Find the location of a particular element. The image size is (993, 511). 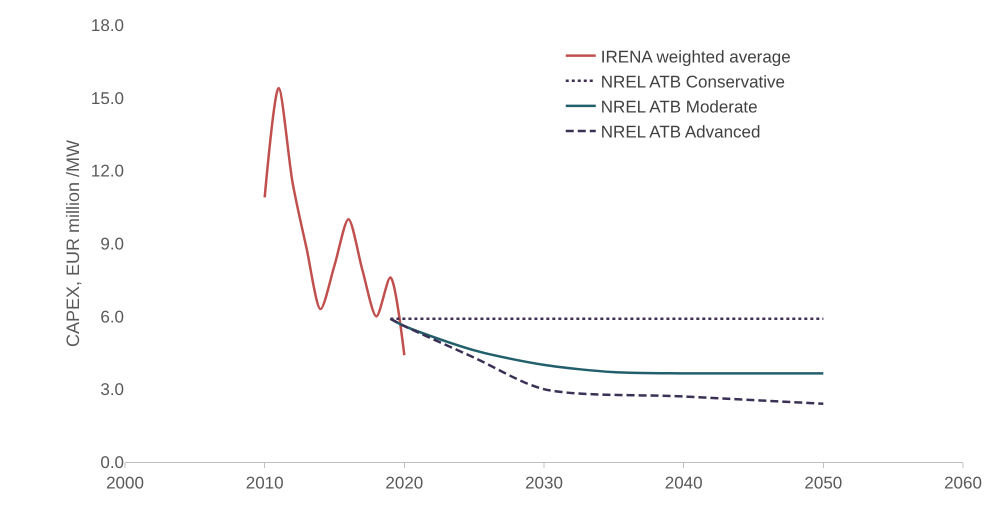

legend-label: NREL ATB Advanced is located at coordinates (680, 132).